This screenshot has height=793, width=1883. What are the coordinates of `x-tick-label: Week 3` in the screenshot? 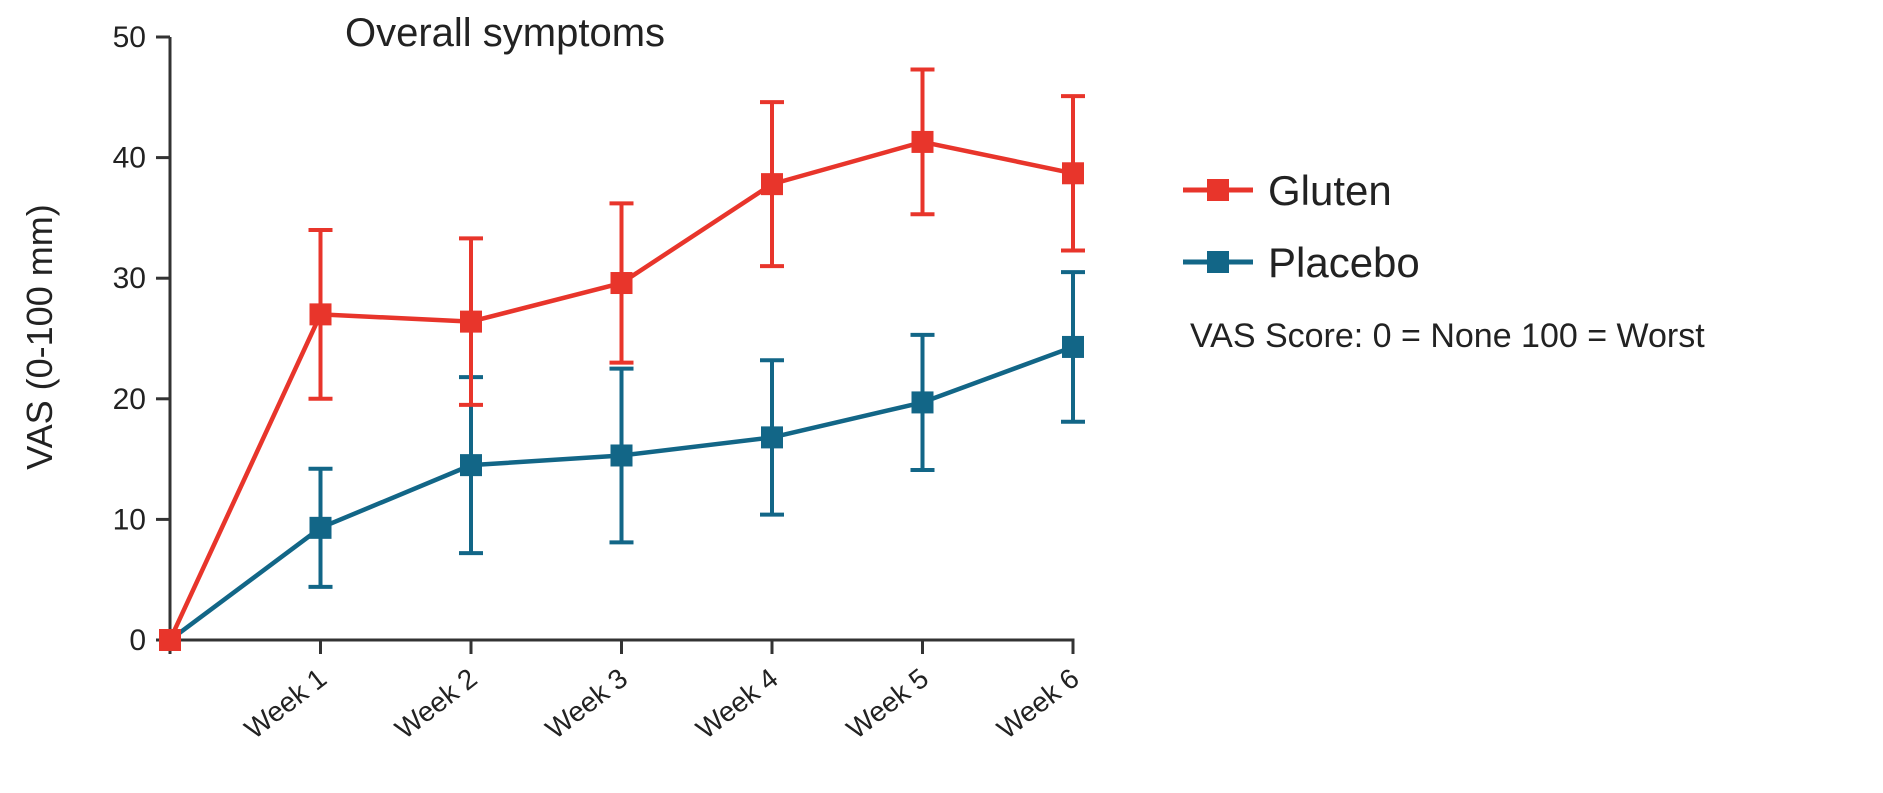 It's located at (586, 703).